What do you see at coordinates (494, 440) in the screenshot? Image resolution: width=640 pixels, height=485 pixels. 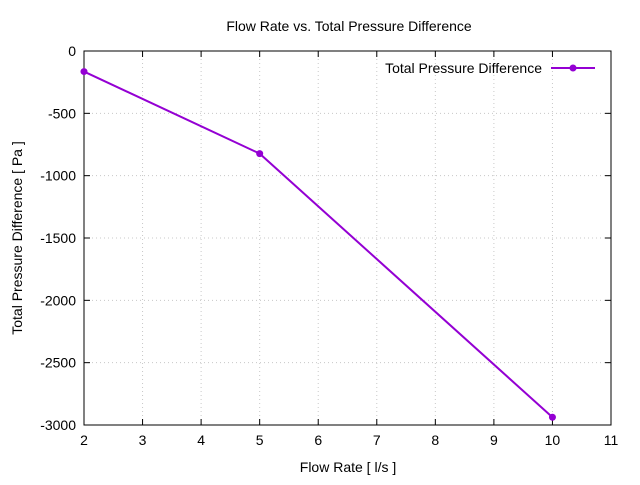 I see `x-tick-label: 9` at bounding box center [494, 440].